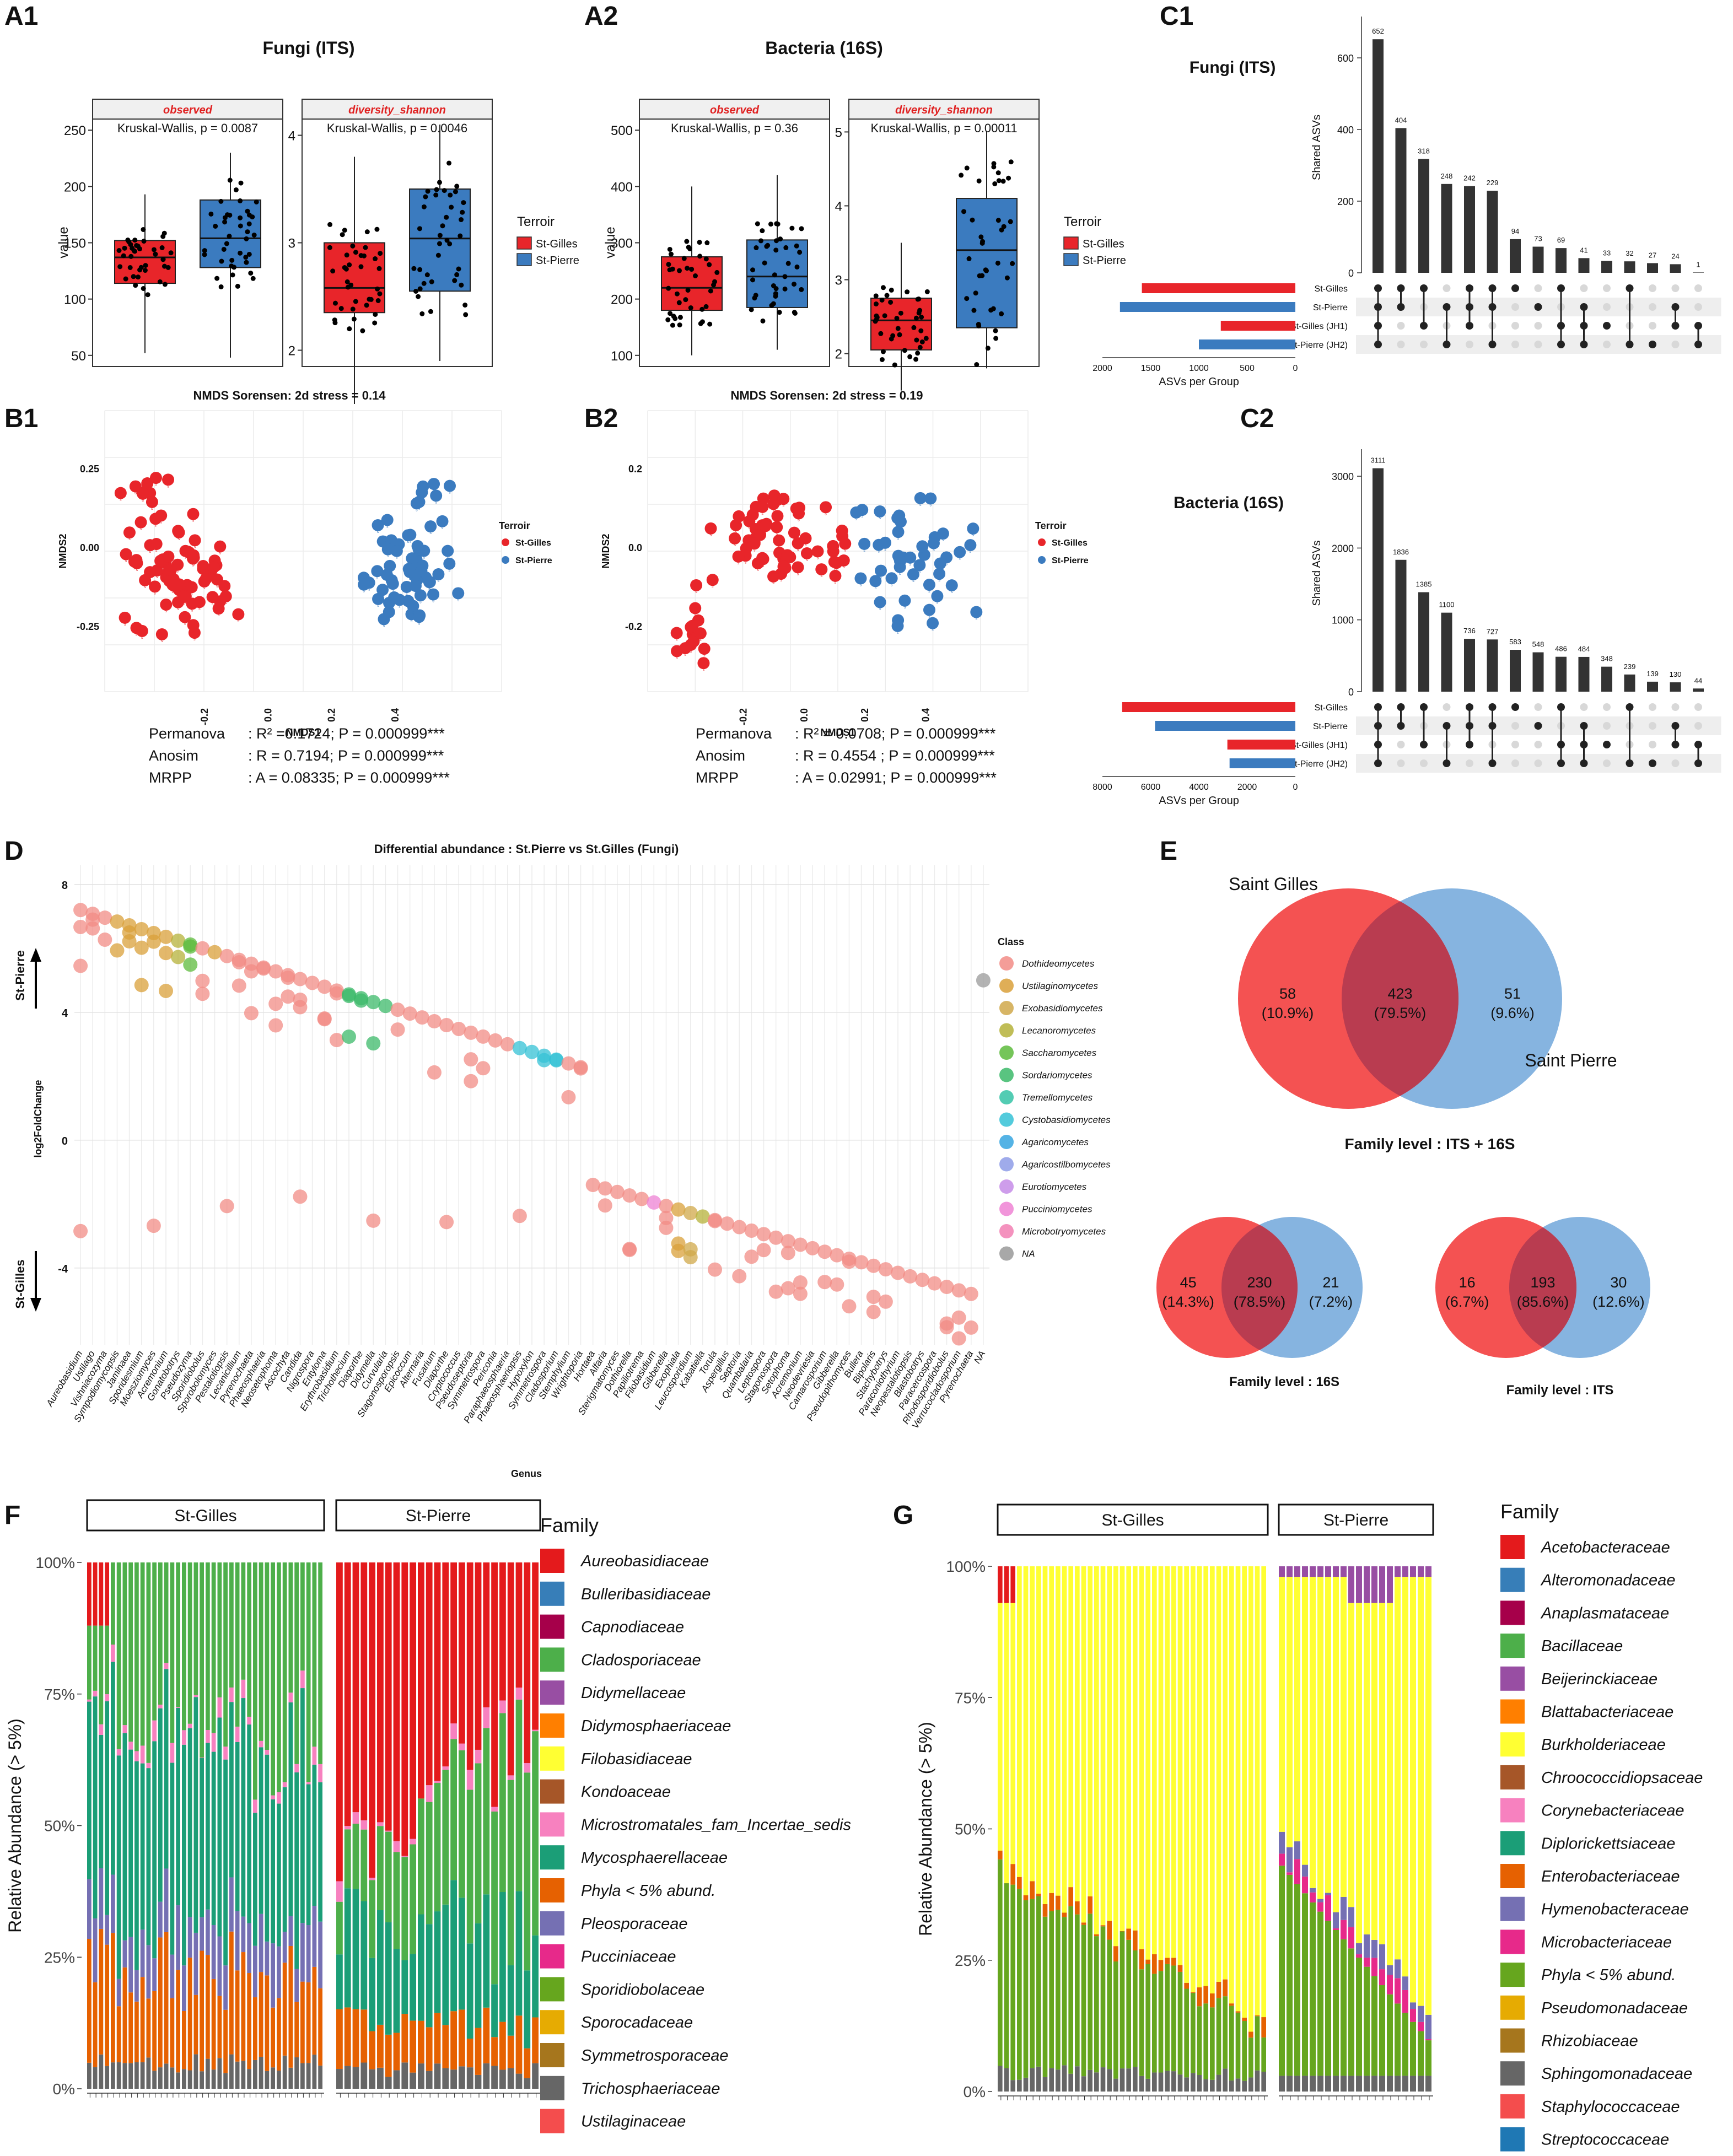 Image resolution: width=1733 pixels, height=2156 pixels. What do you see at coordinates (1168, 852) in the screenshot?
I see `panel-letter-E: E` at bounding box center [1168, 852].